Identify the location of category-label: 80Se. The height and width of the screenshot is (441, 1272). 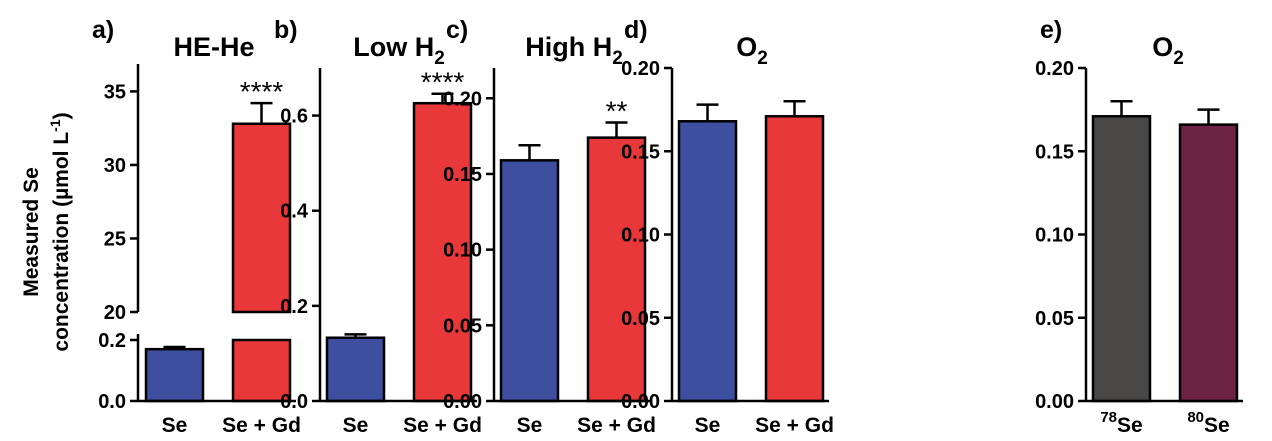
(1208, 423).